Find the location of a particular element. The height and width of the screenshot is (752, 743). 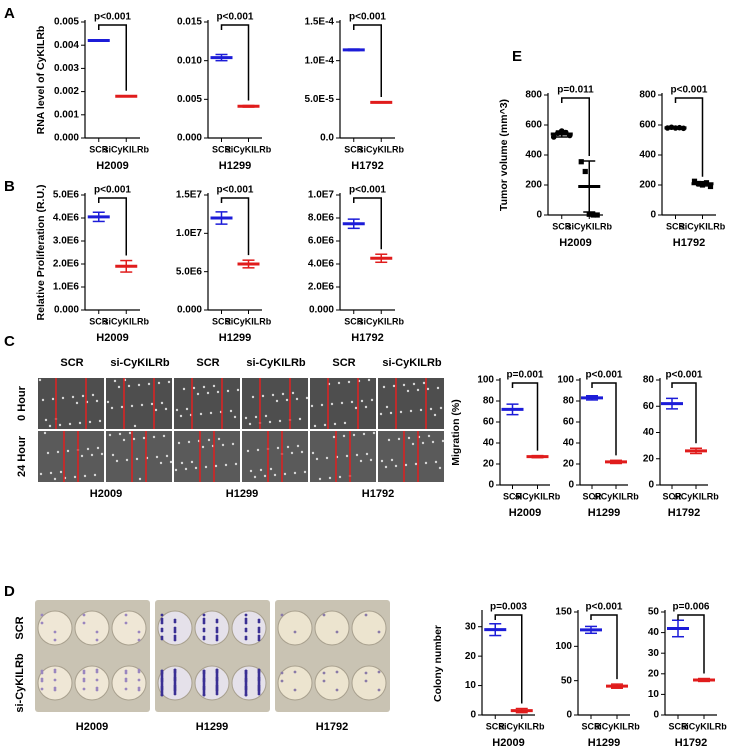

y-tick-label: 0.000 is located at coordinates (189, 310).